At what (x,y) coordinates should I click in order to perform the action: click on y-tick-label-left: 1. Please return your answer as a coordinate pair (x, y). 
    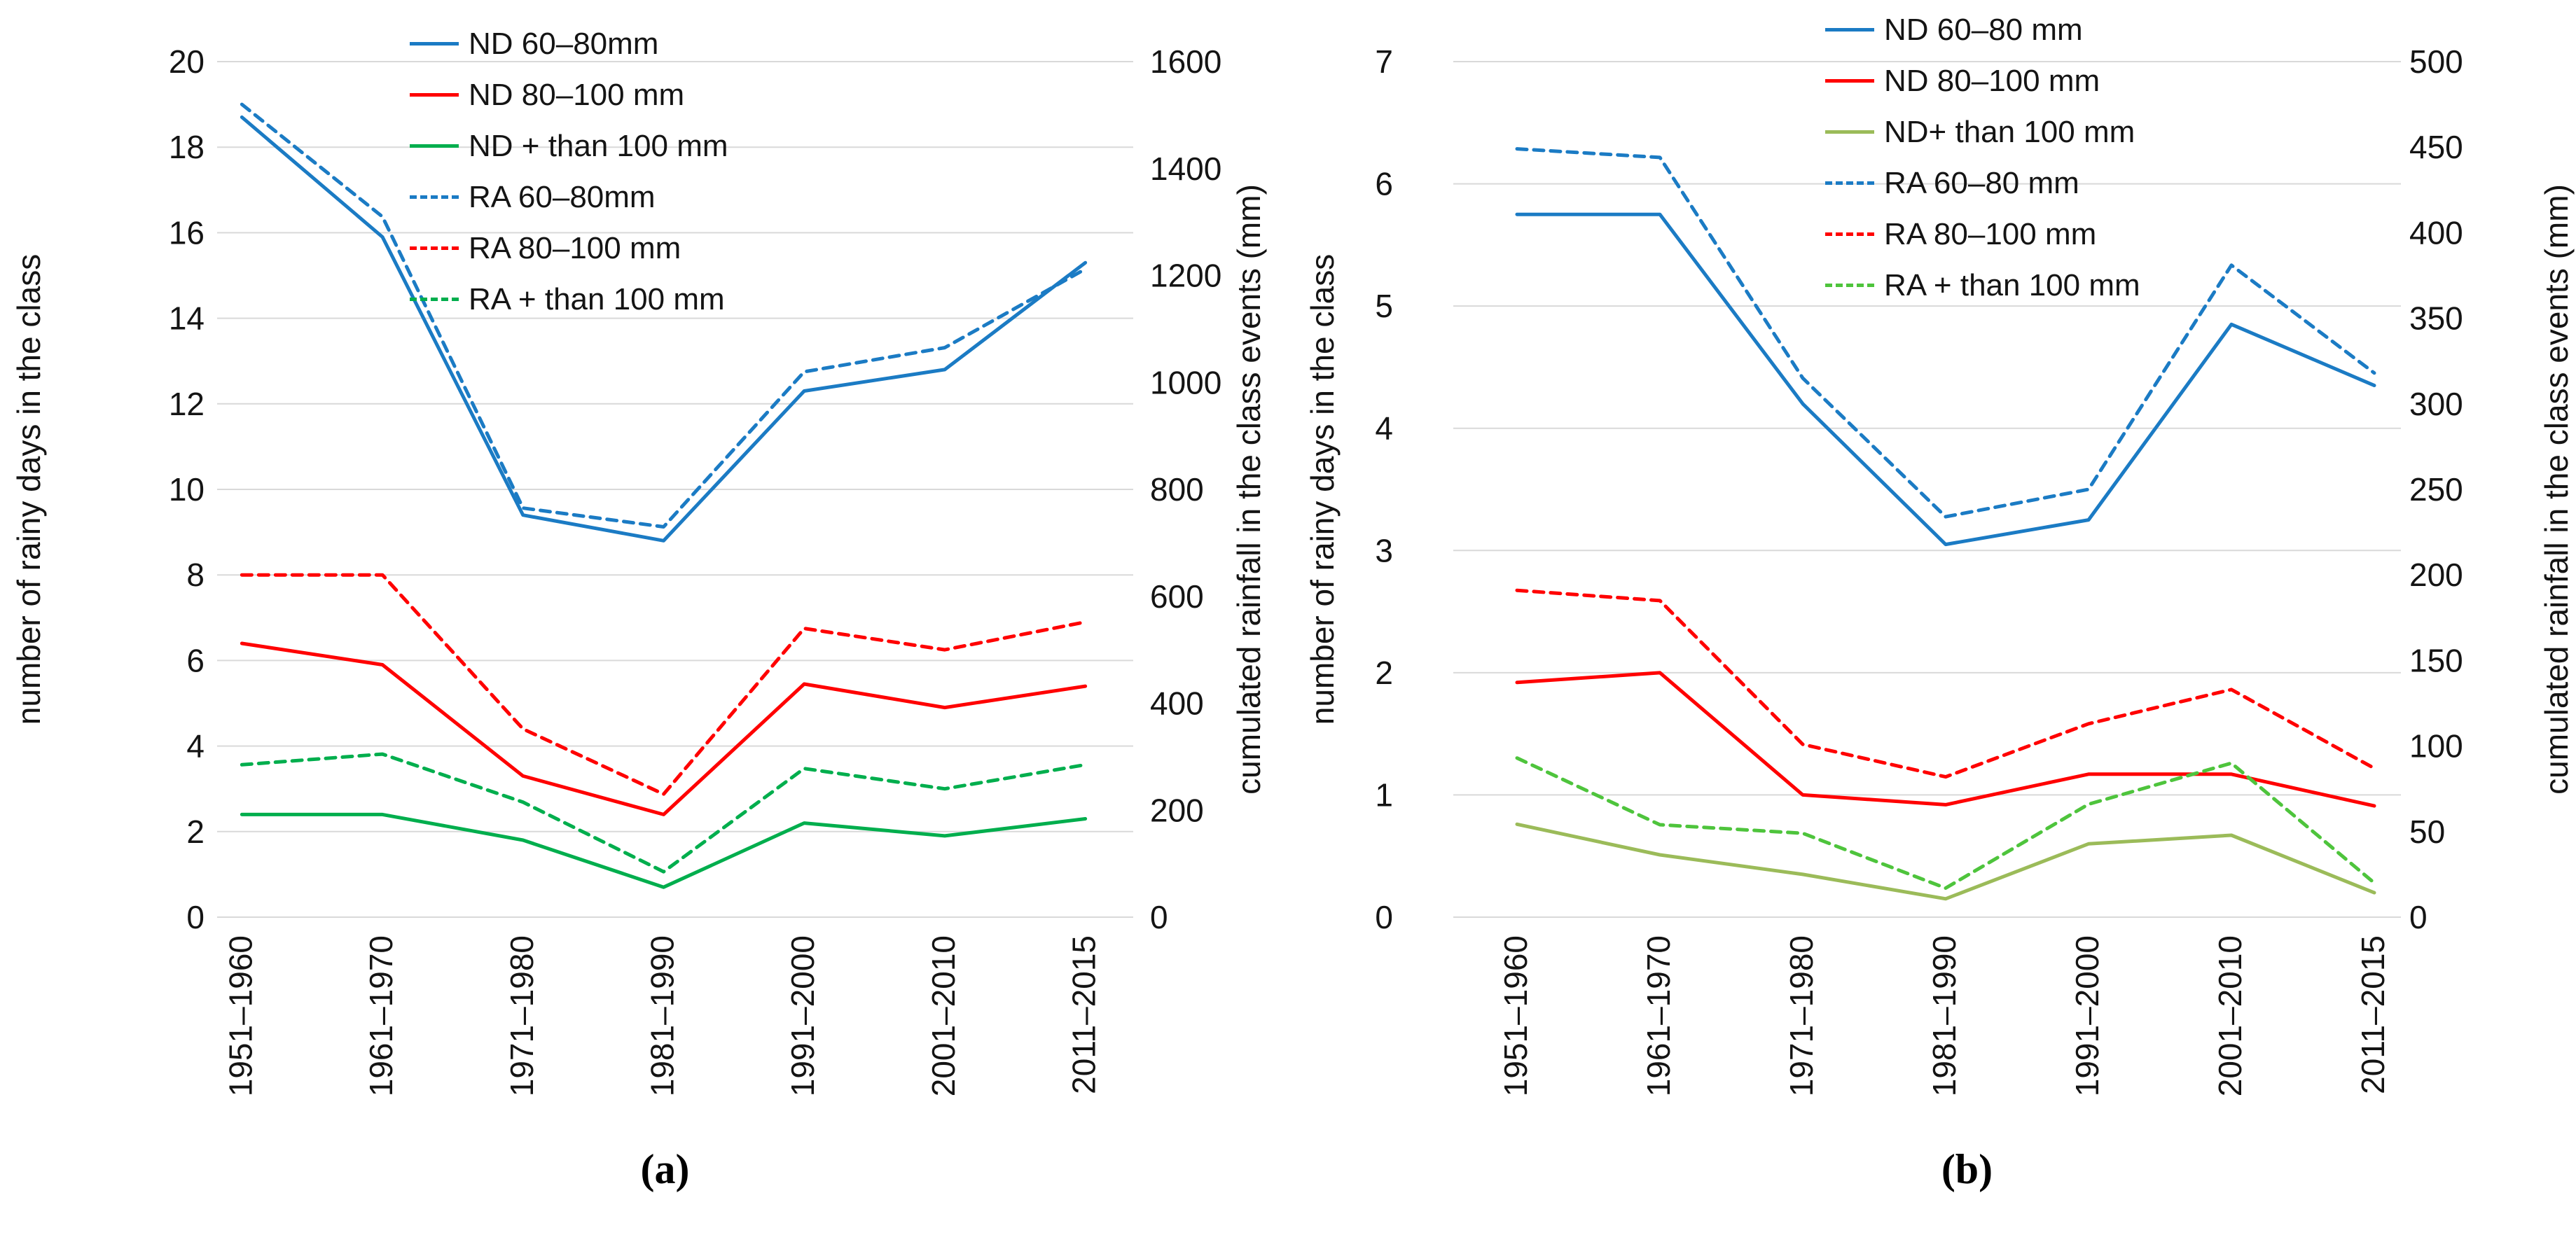
    Looking at the image, I should click on (1384, 794).